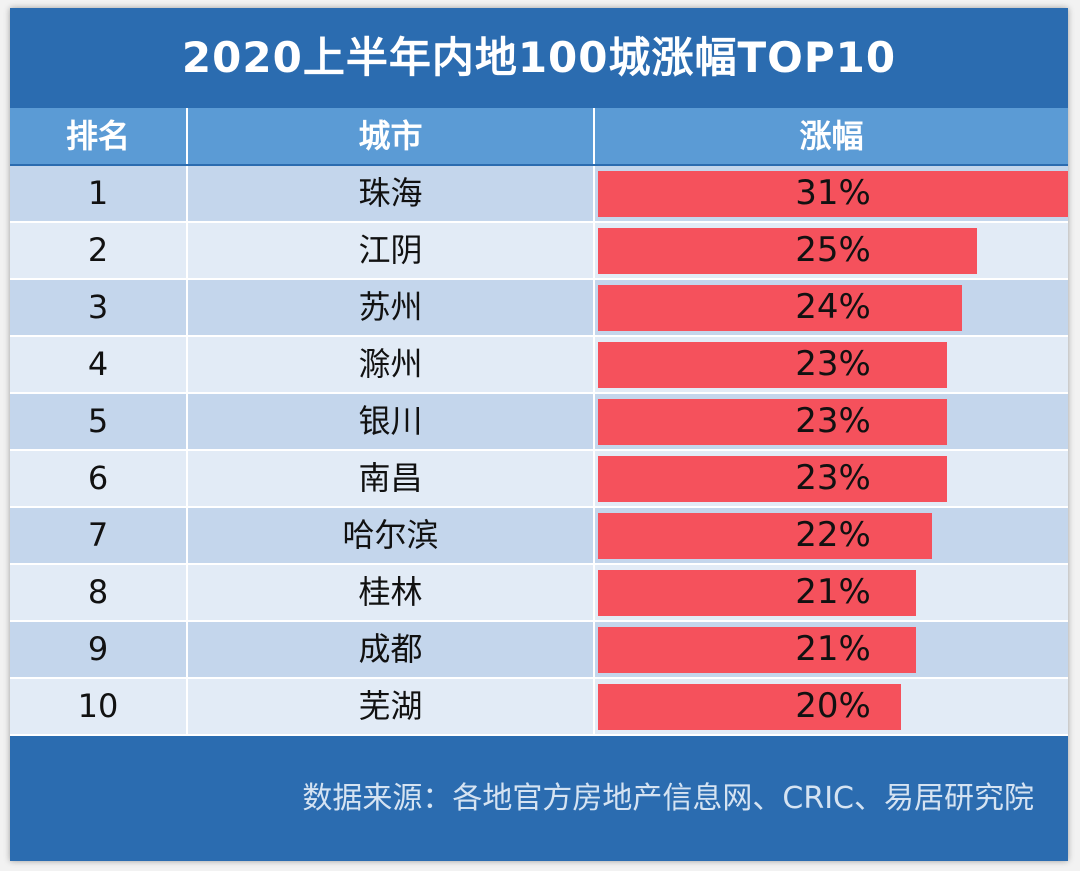 The height and width of the screenshot is (871, 1080). Describe the element at coordinates (831, 136) in the screenshot. I see `column-header-change: 涨幅` at that location.